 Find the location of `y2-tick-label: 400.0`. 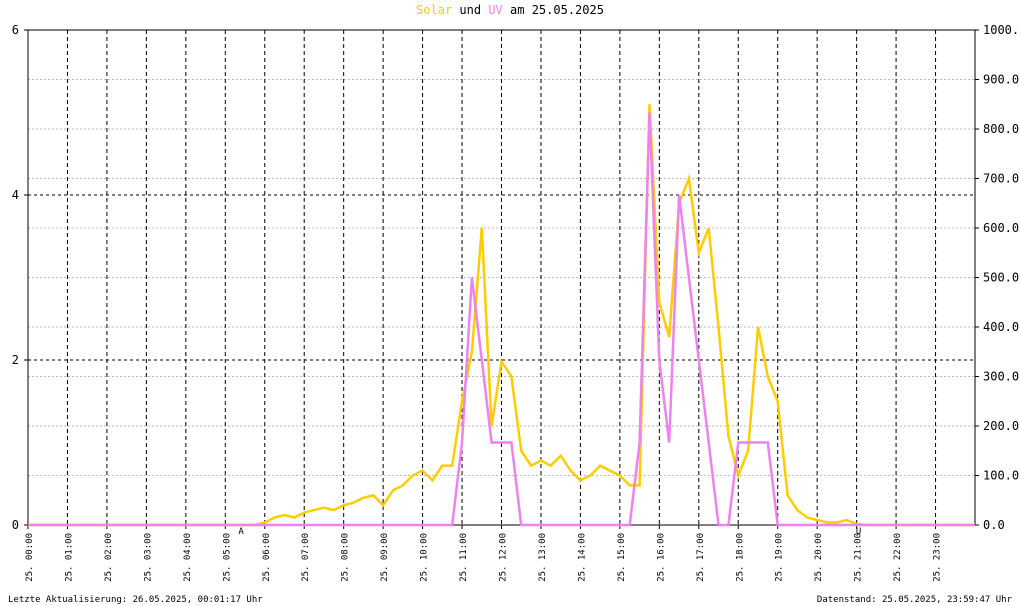

y2-tick-label: 400.0 is located at coordinates (1001, 327).